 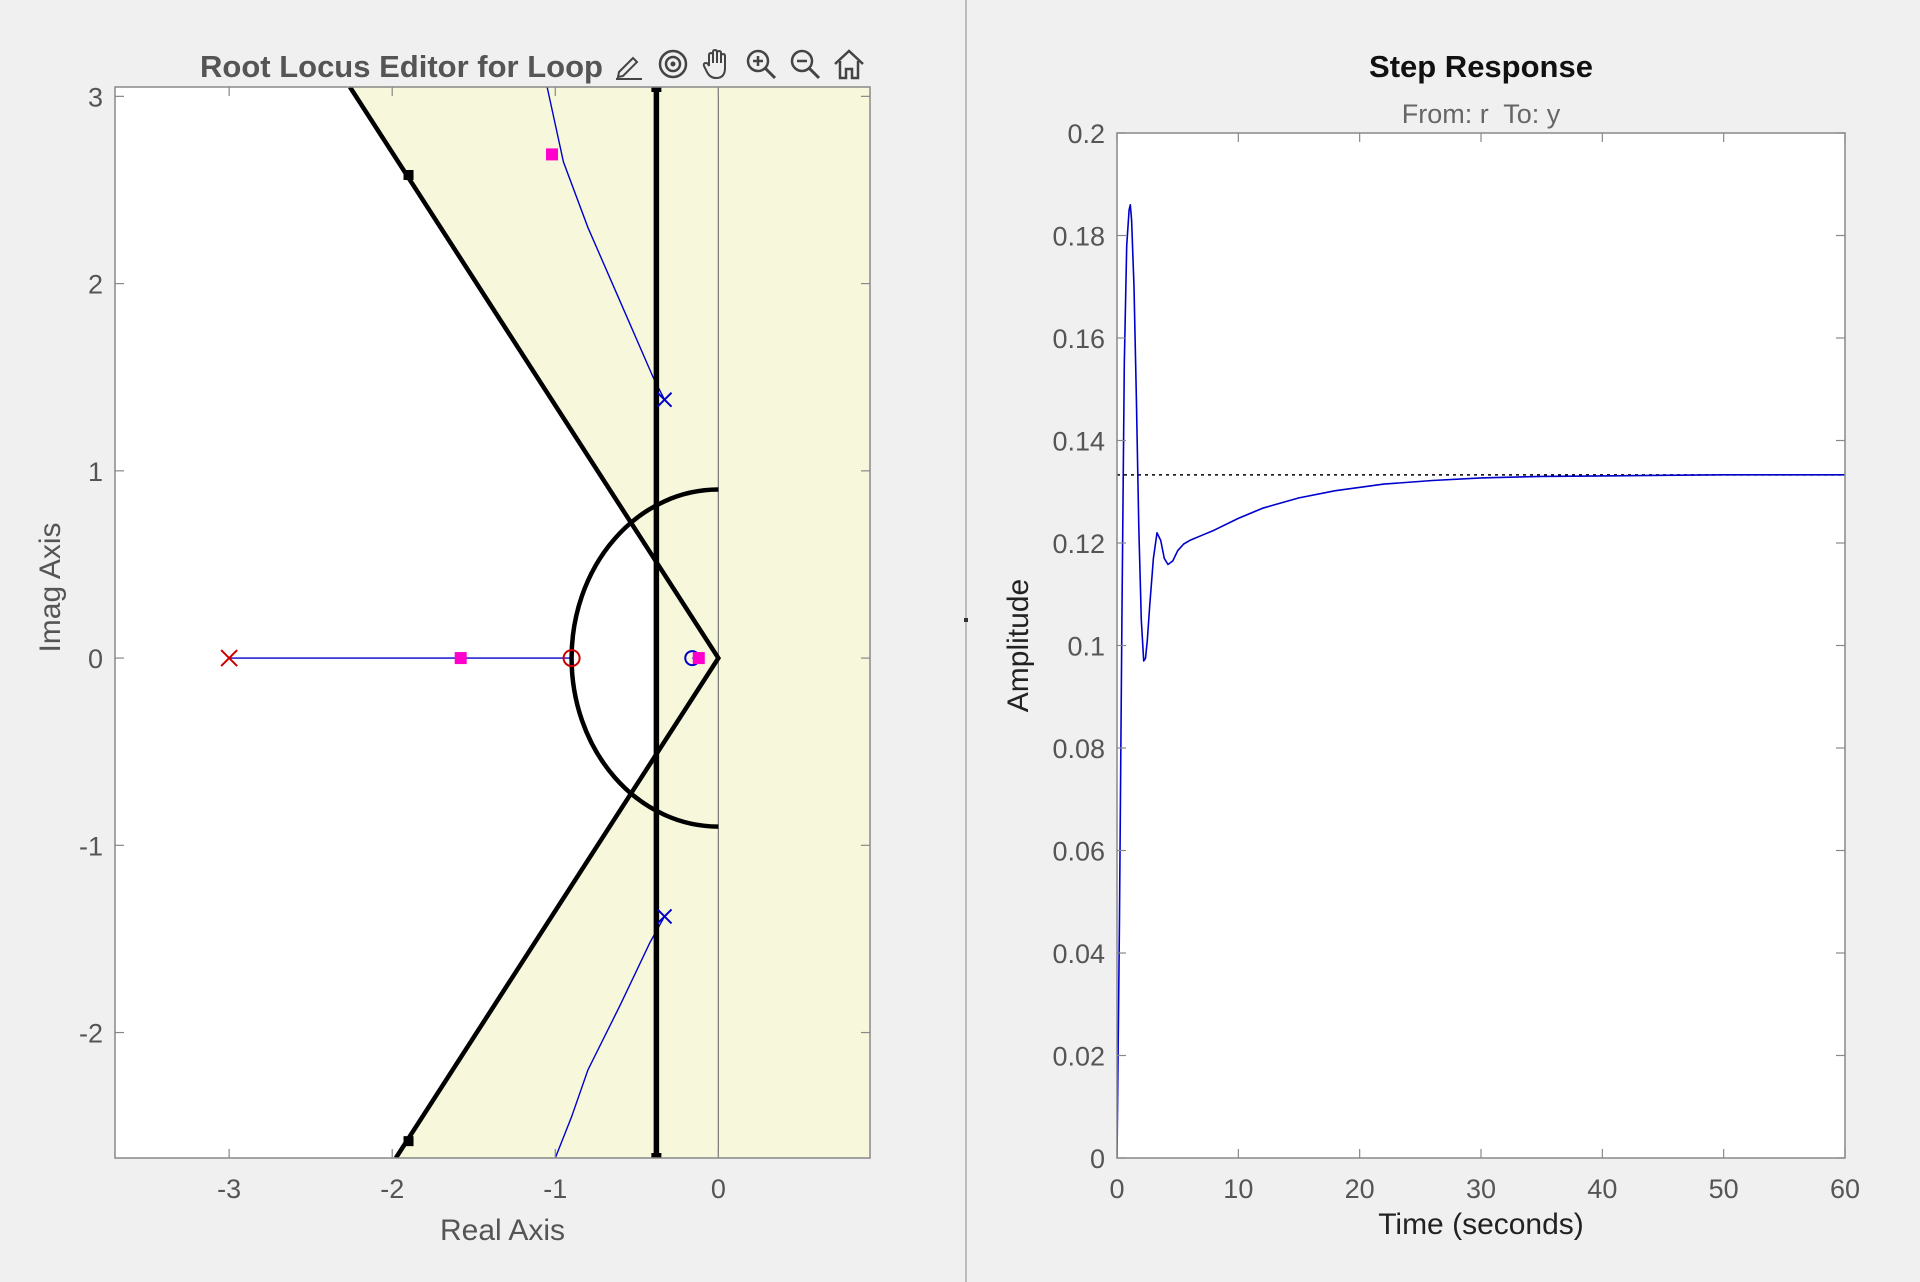 I want to click on y-axis-label: Amplitude, so click(x=1018, y=645).